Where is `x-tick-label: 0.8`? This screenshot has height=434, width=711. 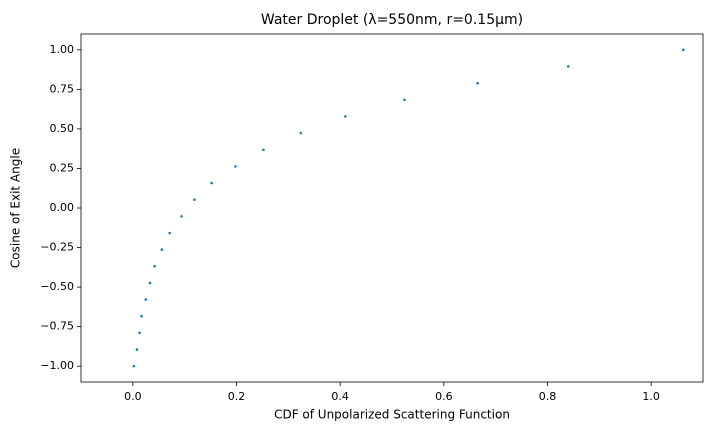
x-tick-label: 0.8 is located at coordinates (548, 396).